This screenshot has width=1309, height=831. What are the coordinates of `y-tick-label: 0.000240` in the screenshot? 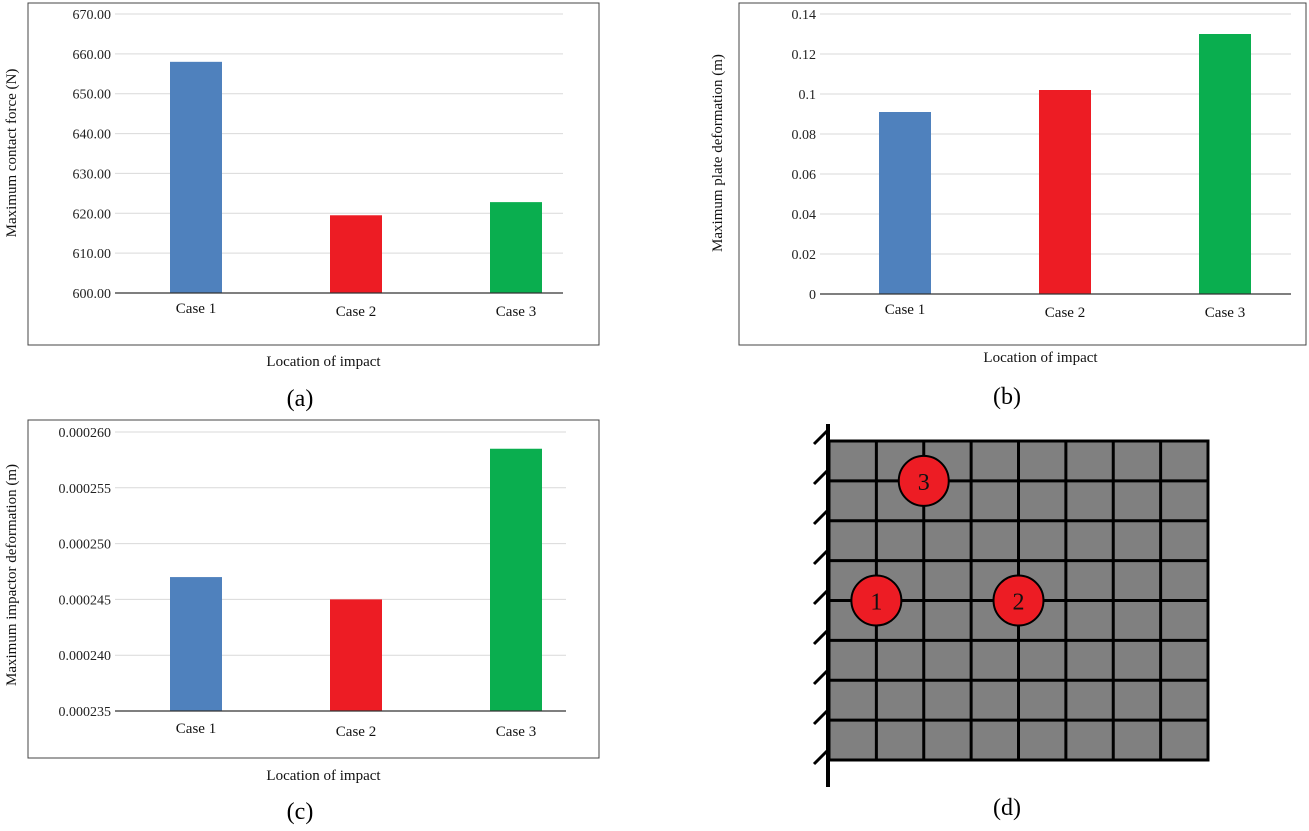 It's located at (85, 656).